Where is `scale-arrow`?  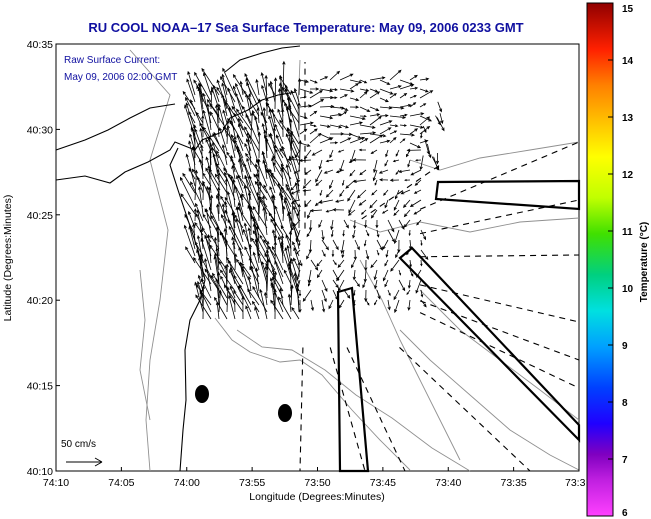 scale-arrow is located at coordinates (84, 462).